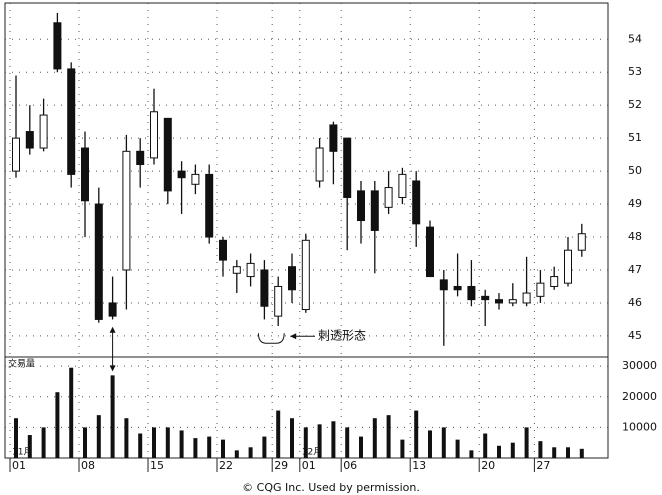 Image resolution: width=662 pixels, height=495 pixels. What do you see at coordinates (488, 465) in the screenshot?
I see `x-tick-label: 20` at bounding box center [488, 465].